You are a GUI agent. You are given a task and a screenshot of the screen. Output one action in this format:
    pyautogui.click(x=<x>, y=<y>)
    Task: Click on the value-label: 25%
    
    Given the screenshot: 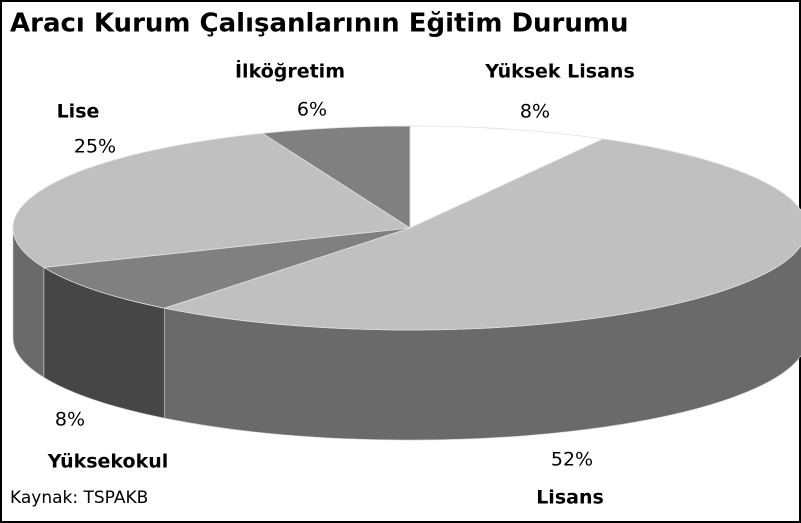 What is the action you would take?
    pyautogui.click(x=95, y=147)
    